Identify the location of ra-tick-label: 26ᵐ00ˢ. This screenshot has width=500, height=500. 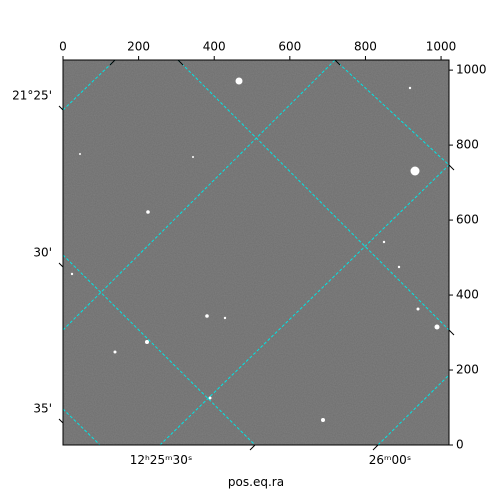
(390, 460).